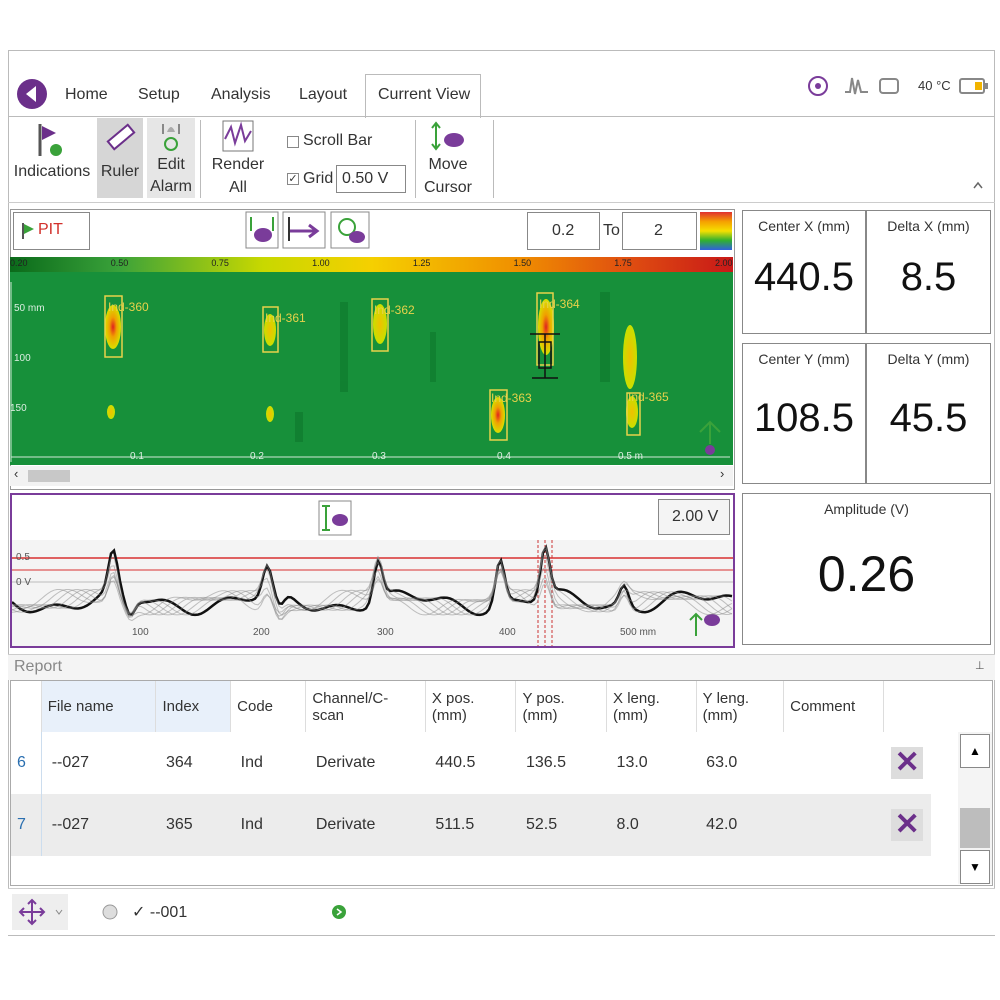  What do you see at coordinates (448, 164) in the screenshot?
I see `move-cursor-label: Move` at bounding box center [448, 164].